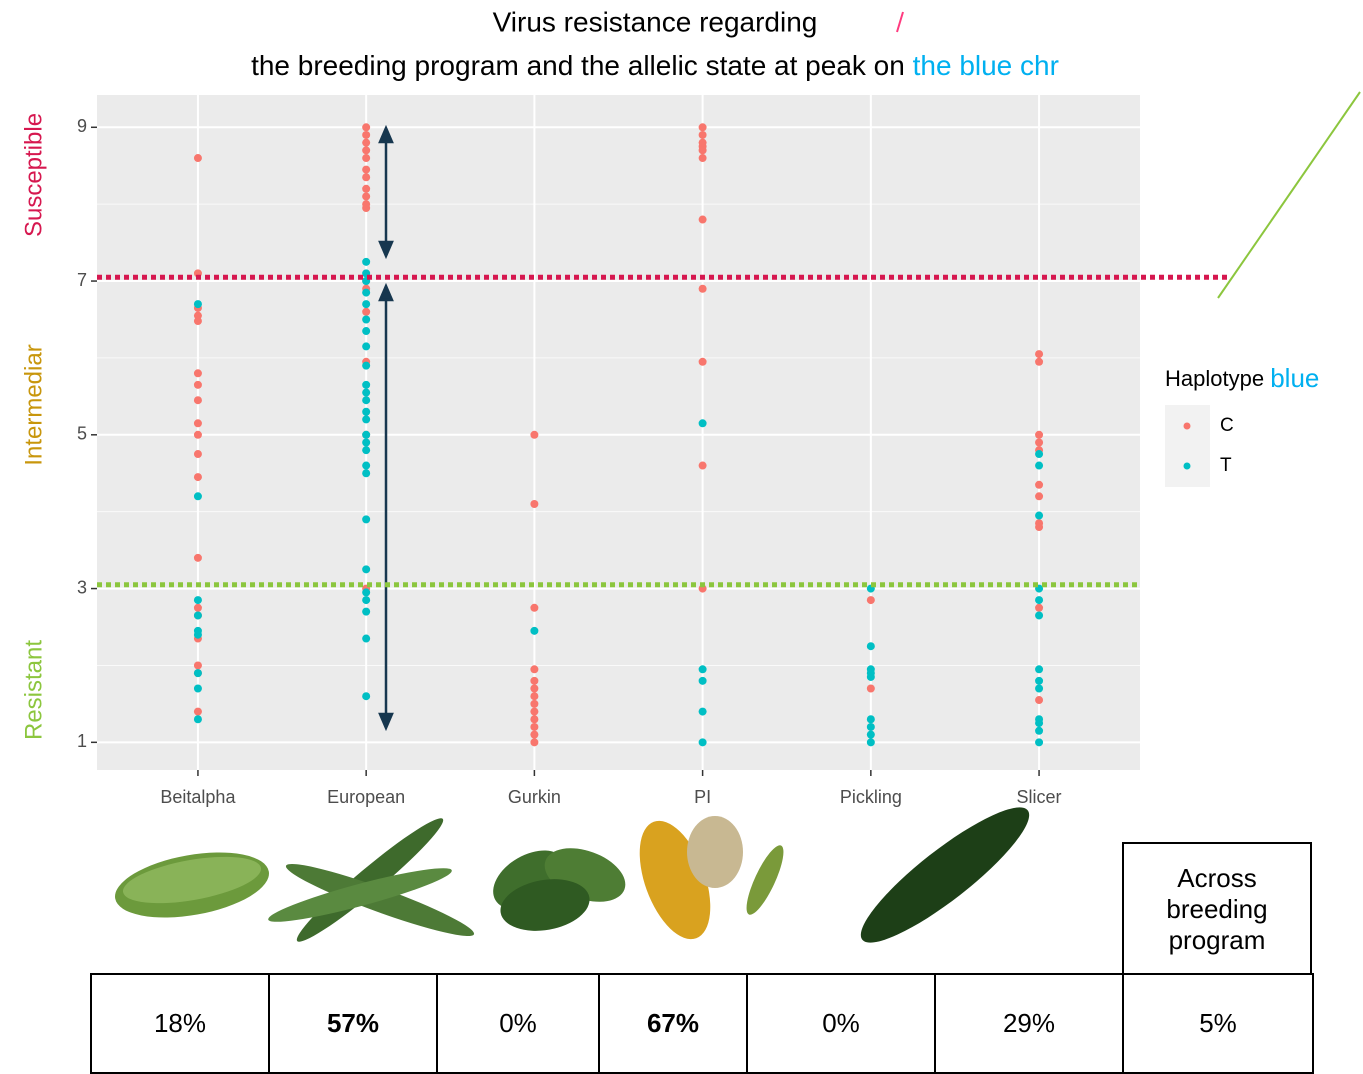 This screenshot has width=1363, height=1074. What do you see at coordinates (986, 65) in the screenshot?
I see `subtitle-highlight: the blue chr` at bounding box center [986, 65].